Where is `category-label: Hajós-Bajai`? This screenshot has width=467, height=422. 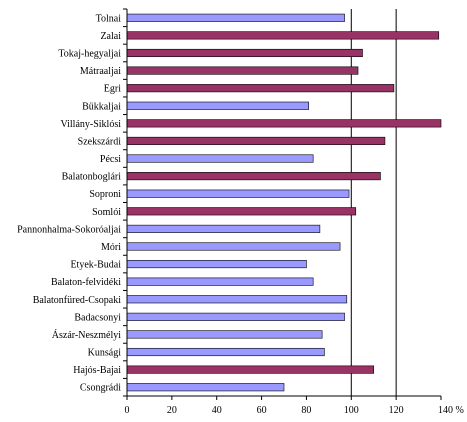 category-label: Hajós-Bajai is located at coordinates (97, 370).